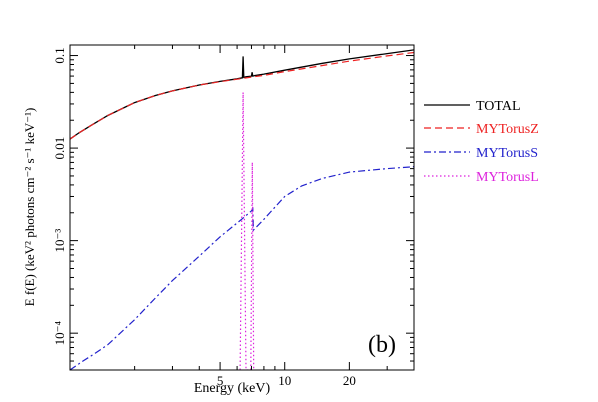 This screenshot has width=598, height=402. What do you see at coordinates (284, 380) in the screenshot?
I see `x-tick-label: 10` at bounding box center [284, 380].